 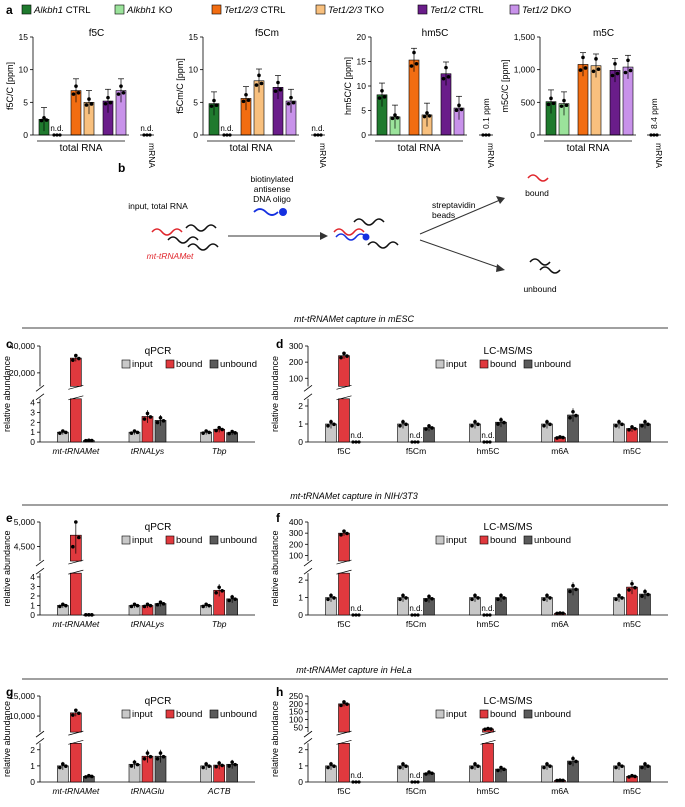 What do you see at coordinates (344, 718) in the screenshot?
I see `bar-upper` at bounding box center [344, 718].